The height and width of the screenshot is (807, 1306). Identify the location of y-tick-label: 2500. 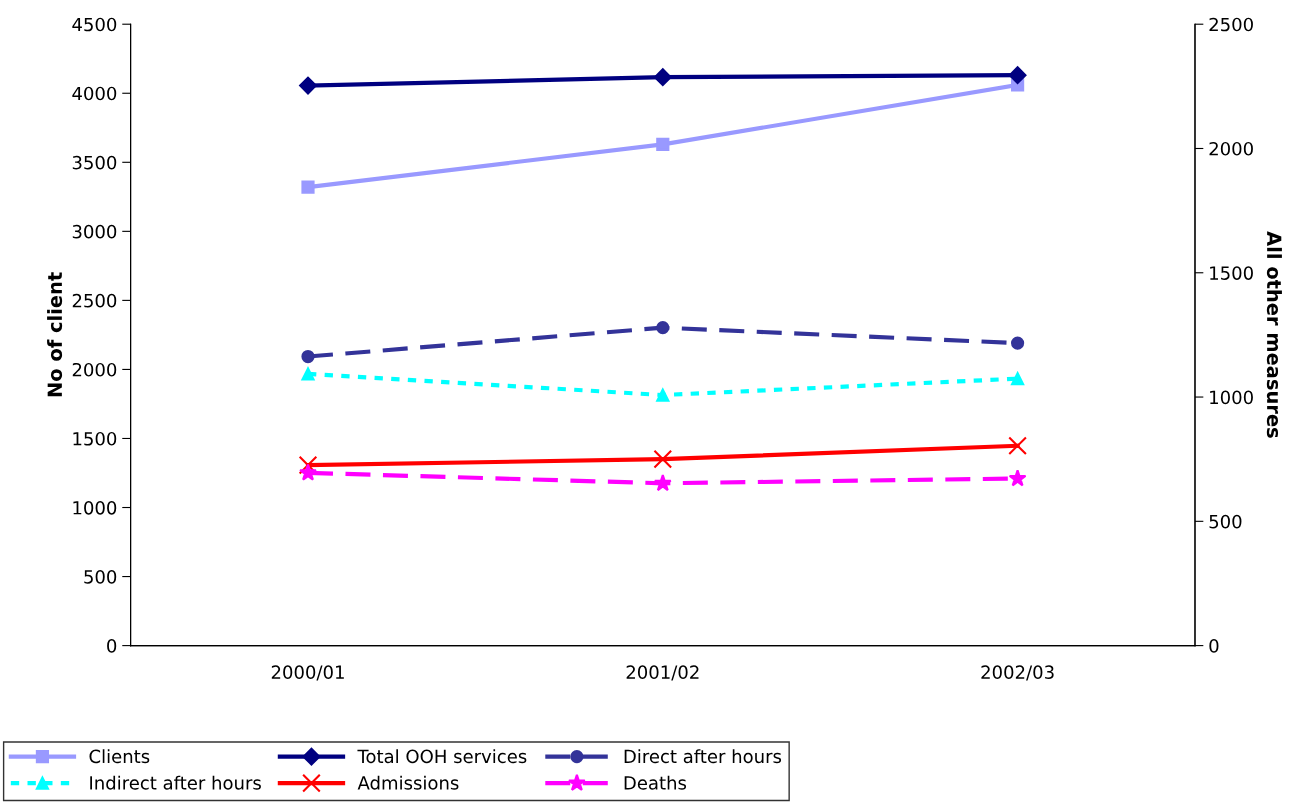
(94, 300).